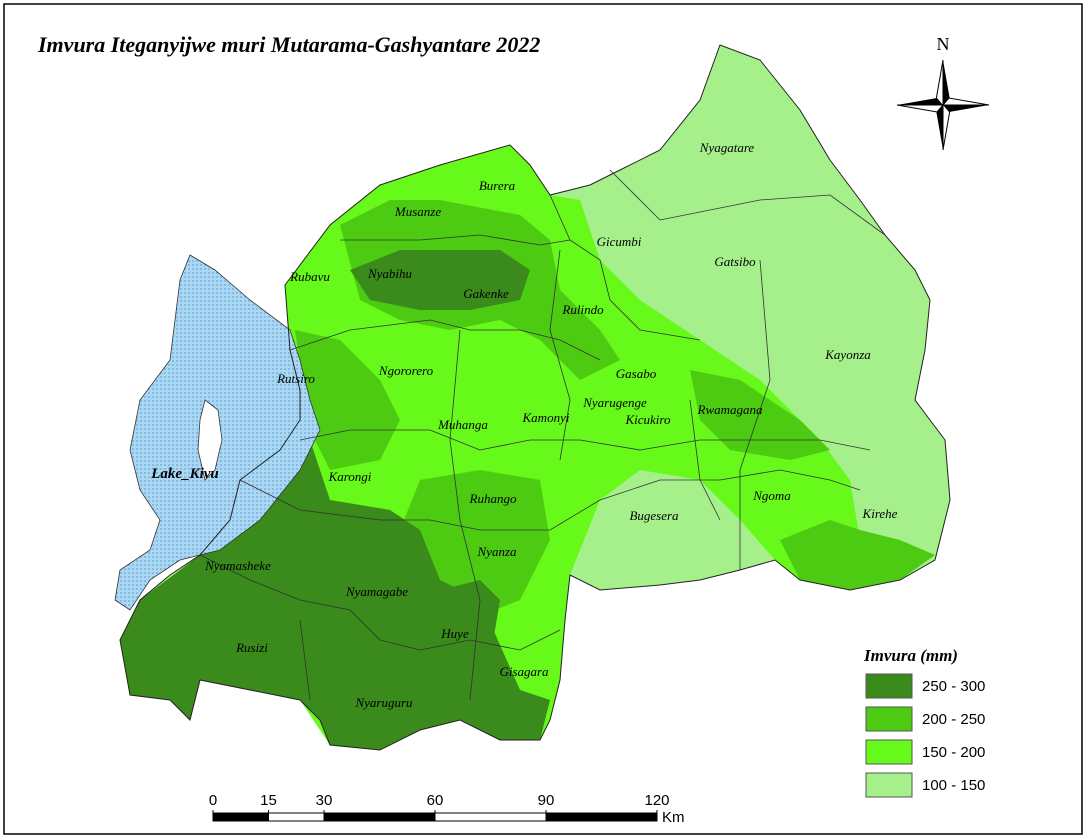 The image size is (1088, 840). Describe the element at coordinates (654, 515) in the screenshot. I see `district-label: Bugesera` at that location.